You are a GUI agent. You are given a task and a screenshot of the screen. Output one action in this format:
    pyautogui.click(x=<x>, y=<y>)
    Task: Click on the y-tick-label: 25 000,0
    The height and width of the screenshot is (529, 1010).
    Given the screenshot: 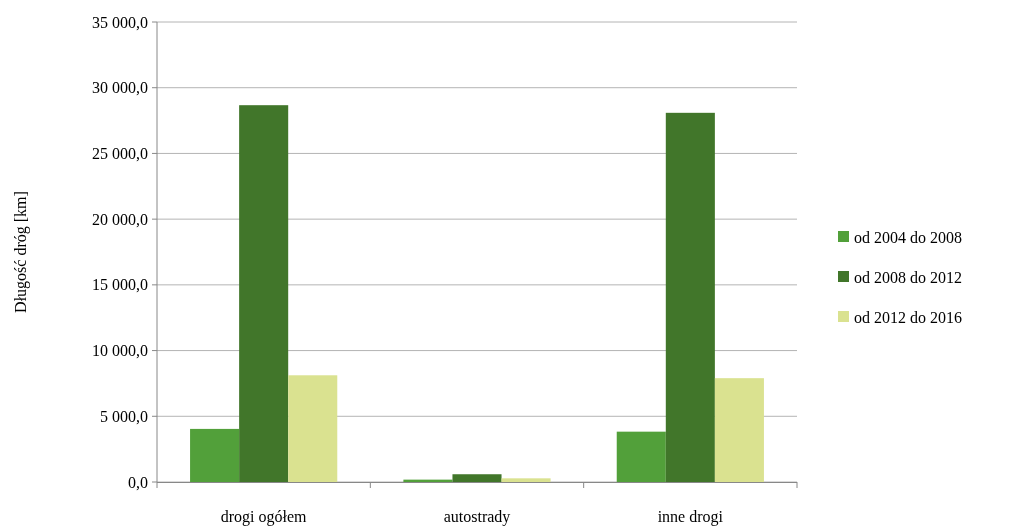 What is the action you would take?
    pyautogui.click(x=120, y=154)
    